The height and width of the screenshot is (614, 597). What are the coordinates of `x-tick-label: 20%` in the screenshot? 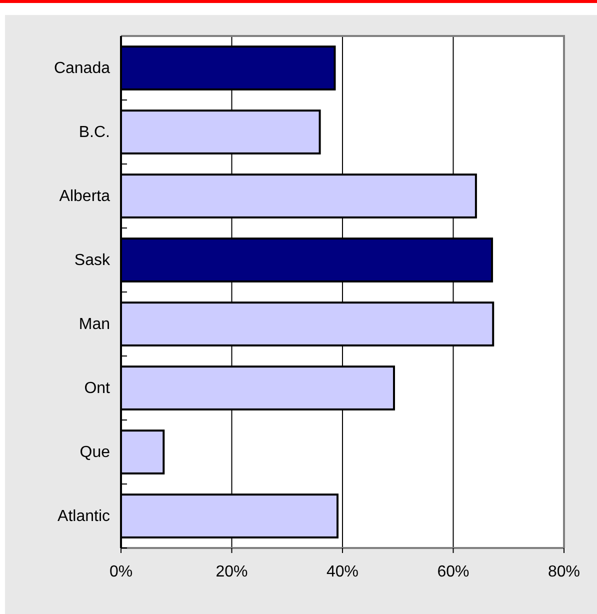 It's located at (232, 571).